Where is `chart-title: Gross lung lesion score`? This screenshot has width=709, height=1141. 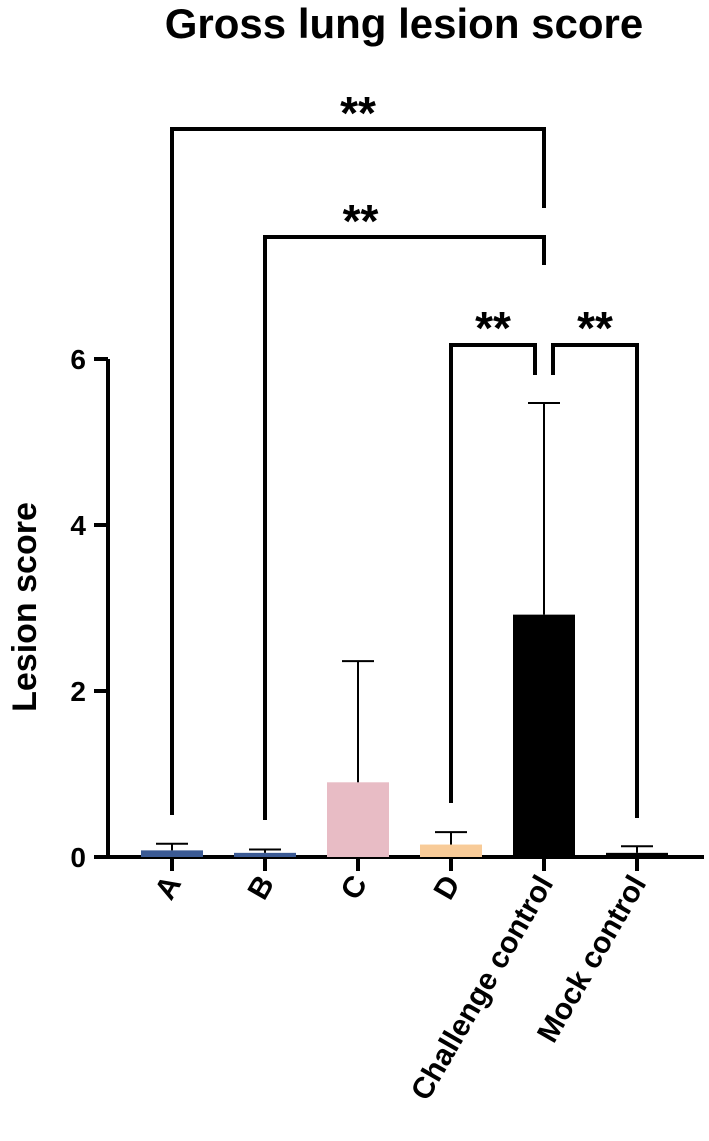 chart-title: Gross lung lesion score is located at coordinates (404, 23).